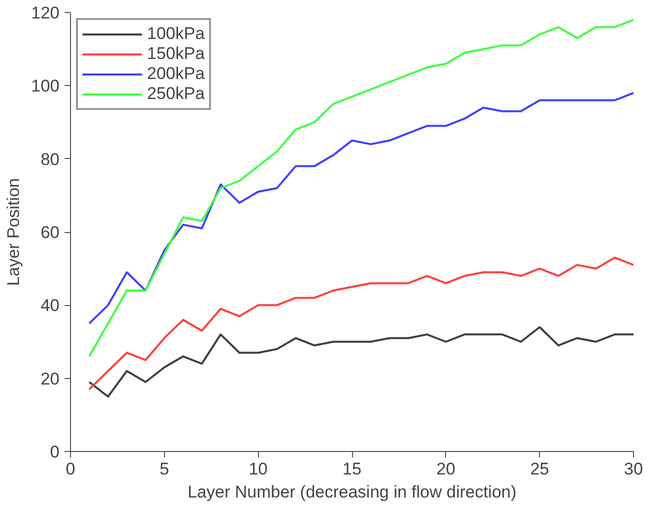 Image resolution: width=648 pixels, height=511 pixels. Describe the element at coordinates (352, 469) in the screenshot. I see `x-tick-label: 15` at that location.